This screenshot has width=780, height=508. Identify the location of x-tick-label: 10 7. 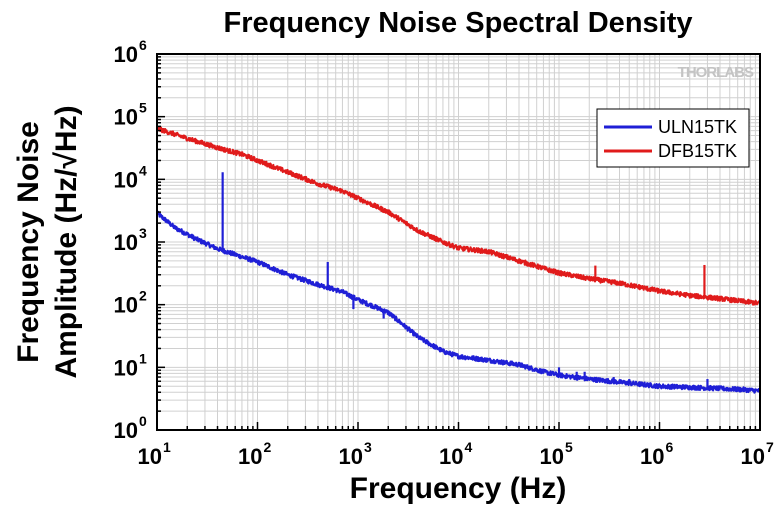
(757, 454).